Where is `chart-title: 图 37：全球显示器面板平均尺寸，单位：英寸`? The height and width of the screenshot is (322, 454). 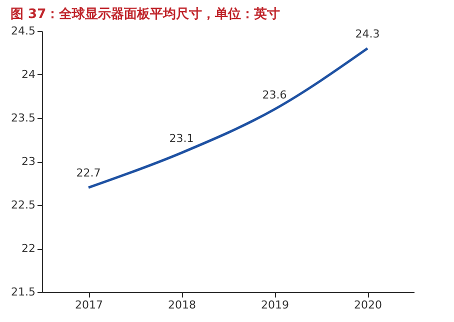
chart-title: 图 37：全球显示器面板平均尺寸，单位：英寸 is located at coordinates (145, 14).